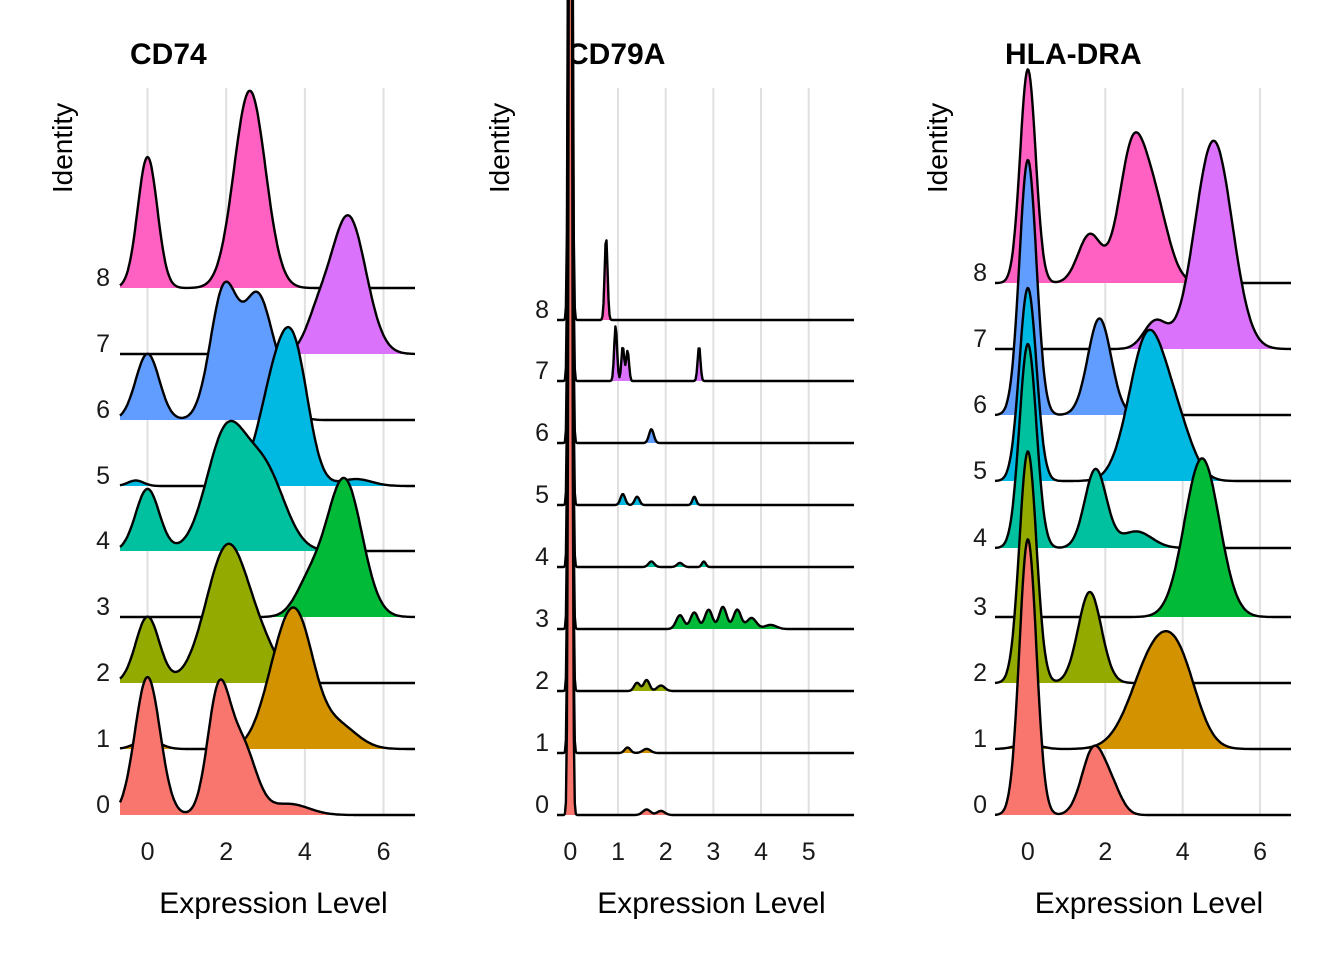 The image size is (1344, 960). What do you see at coordinates (168, 54) in the screenshot?
I see `panel-title: CD74` at bounding box center [168, 54].